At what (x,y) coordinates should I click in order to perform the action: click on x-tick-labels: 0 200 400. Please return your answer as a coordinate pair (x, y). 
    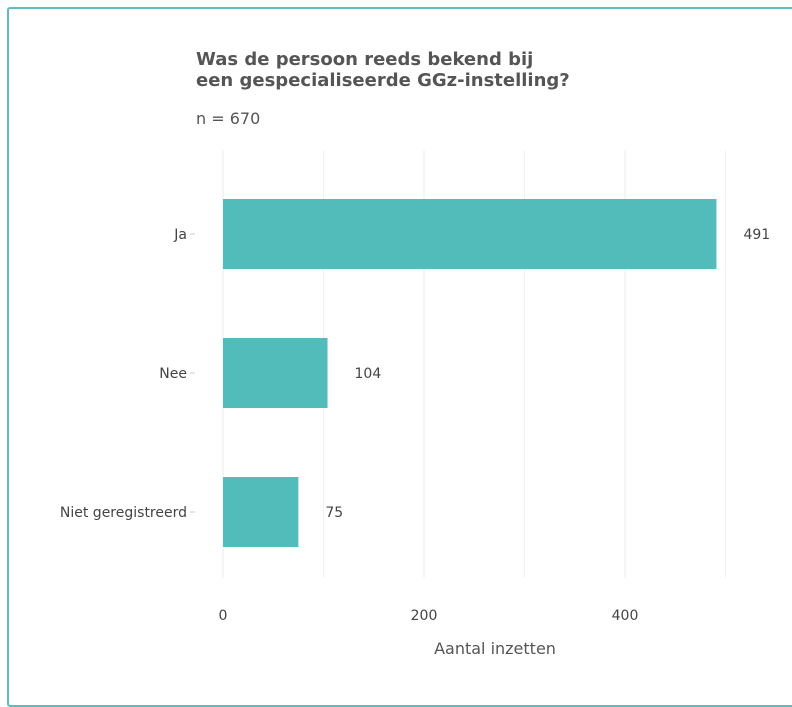
    Looking at the image, I should click on (429, 616).